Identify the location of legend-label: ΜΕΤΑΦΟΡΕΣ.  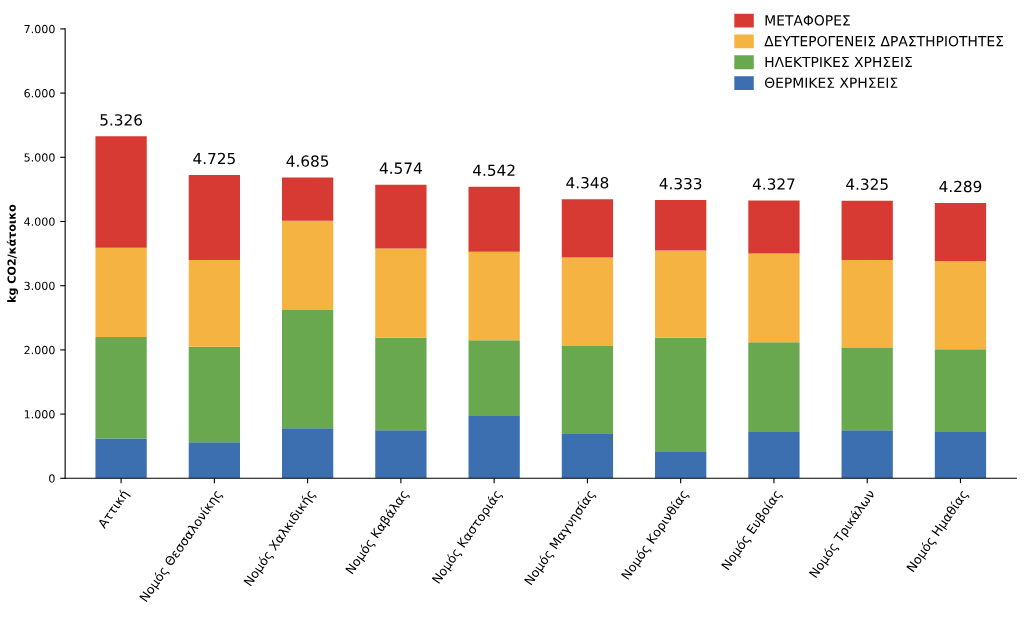
(807, 20).